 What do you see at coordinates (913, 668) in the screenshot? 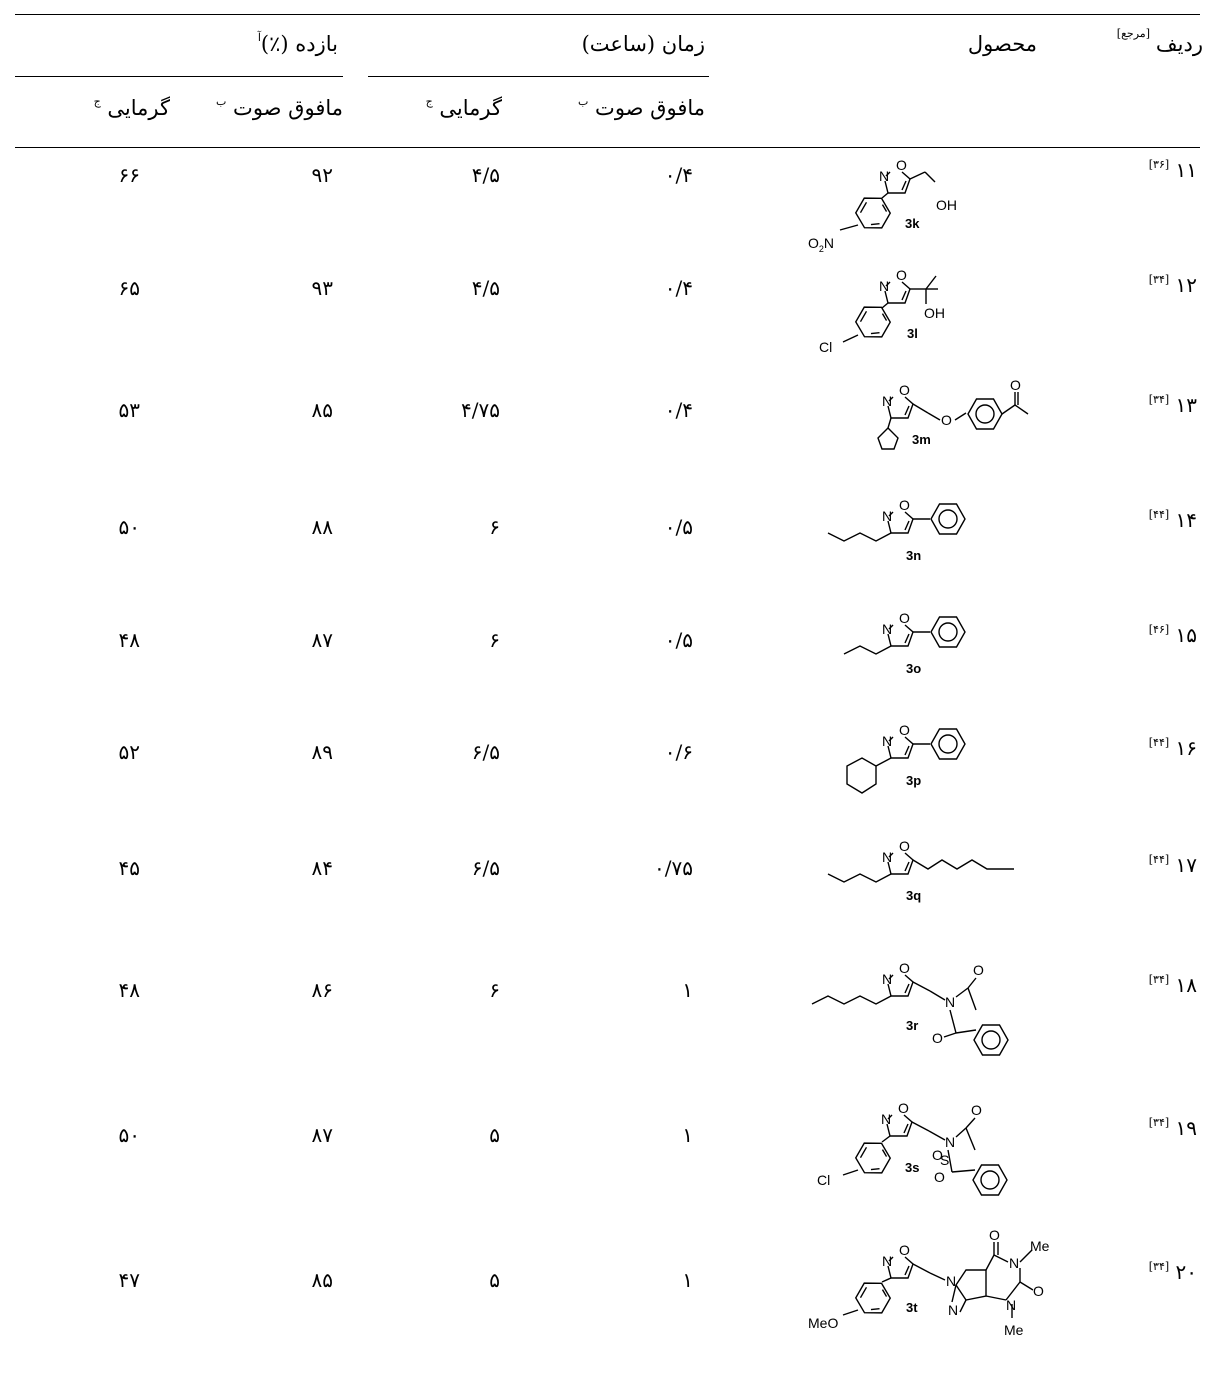
I see `compound-label: 3o` at bounding box center [913, 668].